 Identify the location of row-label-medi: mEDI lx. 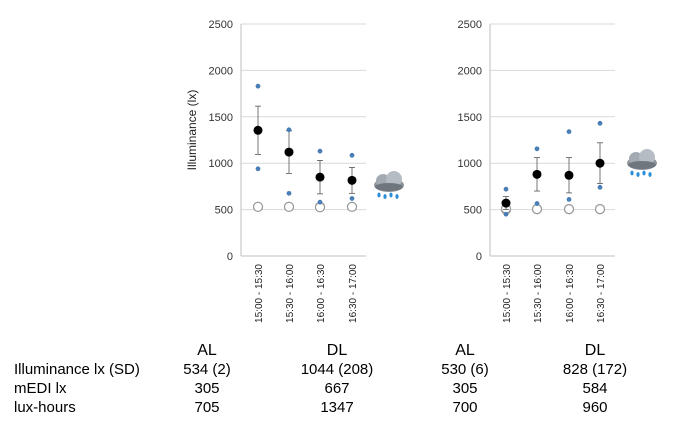
(40, 388).